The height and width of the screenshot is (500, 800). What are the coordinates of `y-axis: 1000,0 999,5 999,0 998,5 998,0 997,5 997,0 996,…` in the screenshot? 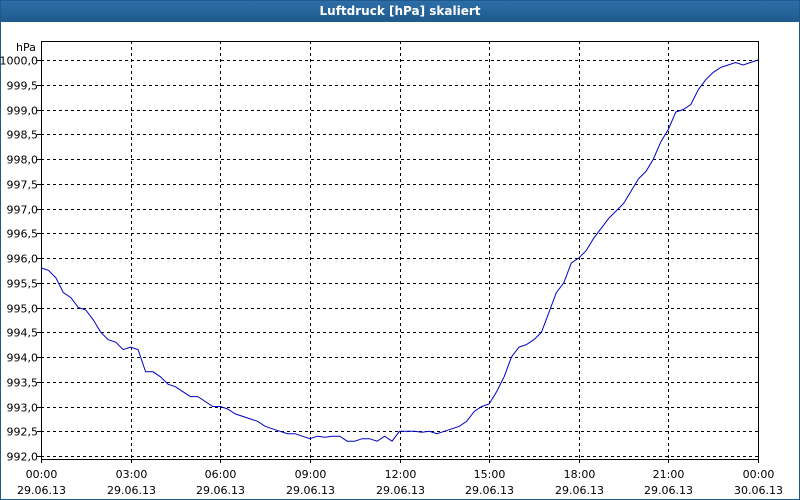 It's located at (20, 259).